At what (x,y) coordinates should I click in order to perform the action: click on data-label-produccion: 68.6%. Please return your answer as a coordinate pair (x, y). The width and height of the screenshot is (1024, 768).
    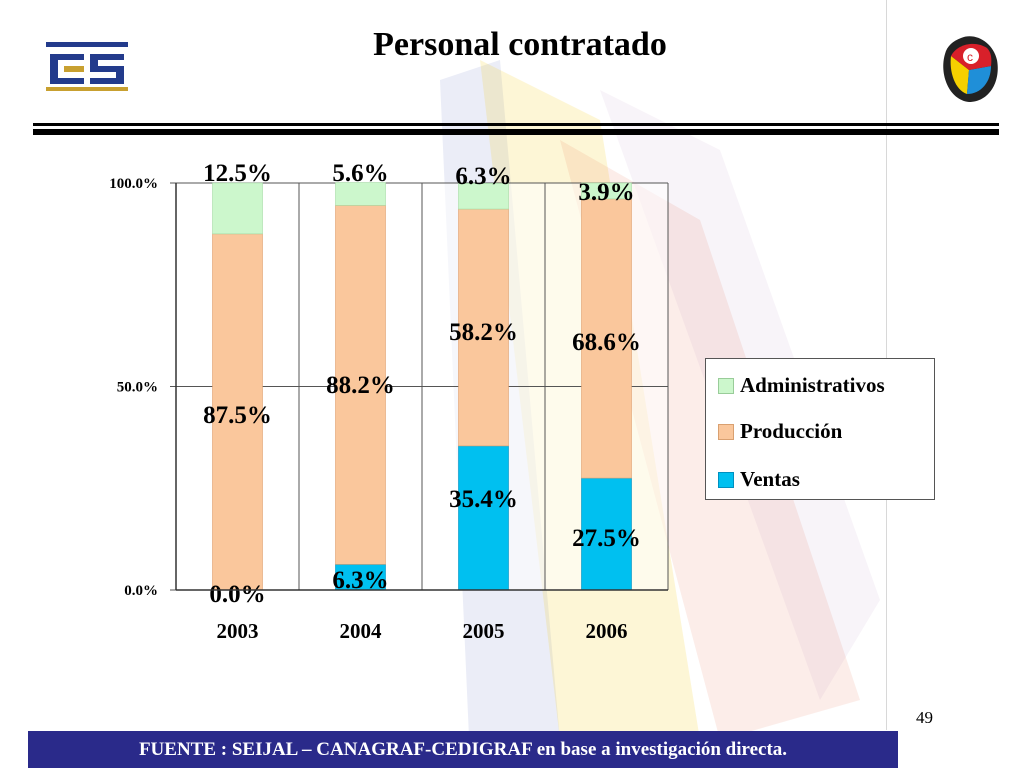
    Looking at the image, I should click on (606, 342).